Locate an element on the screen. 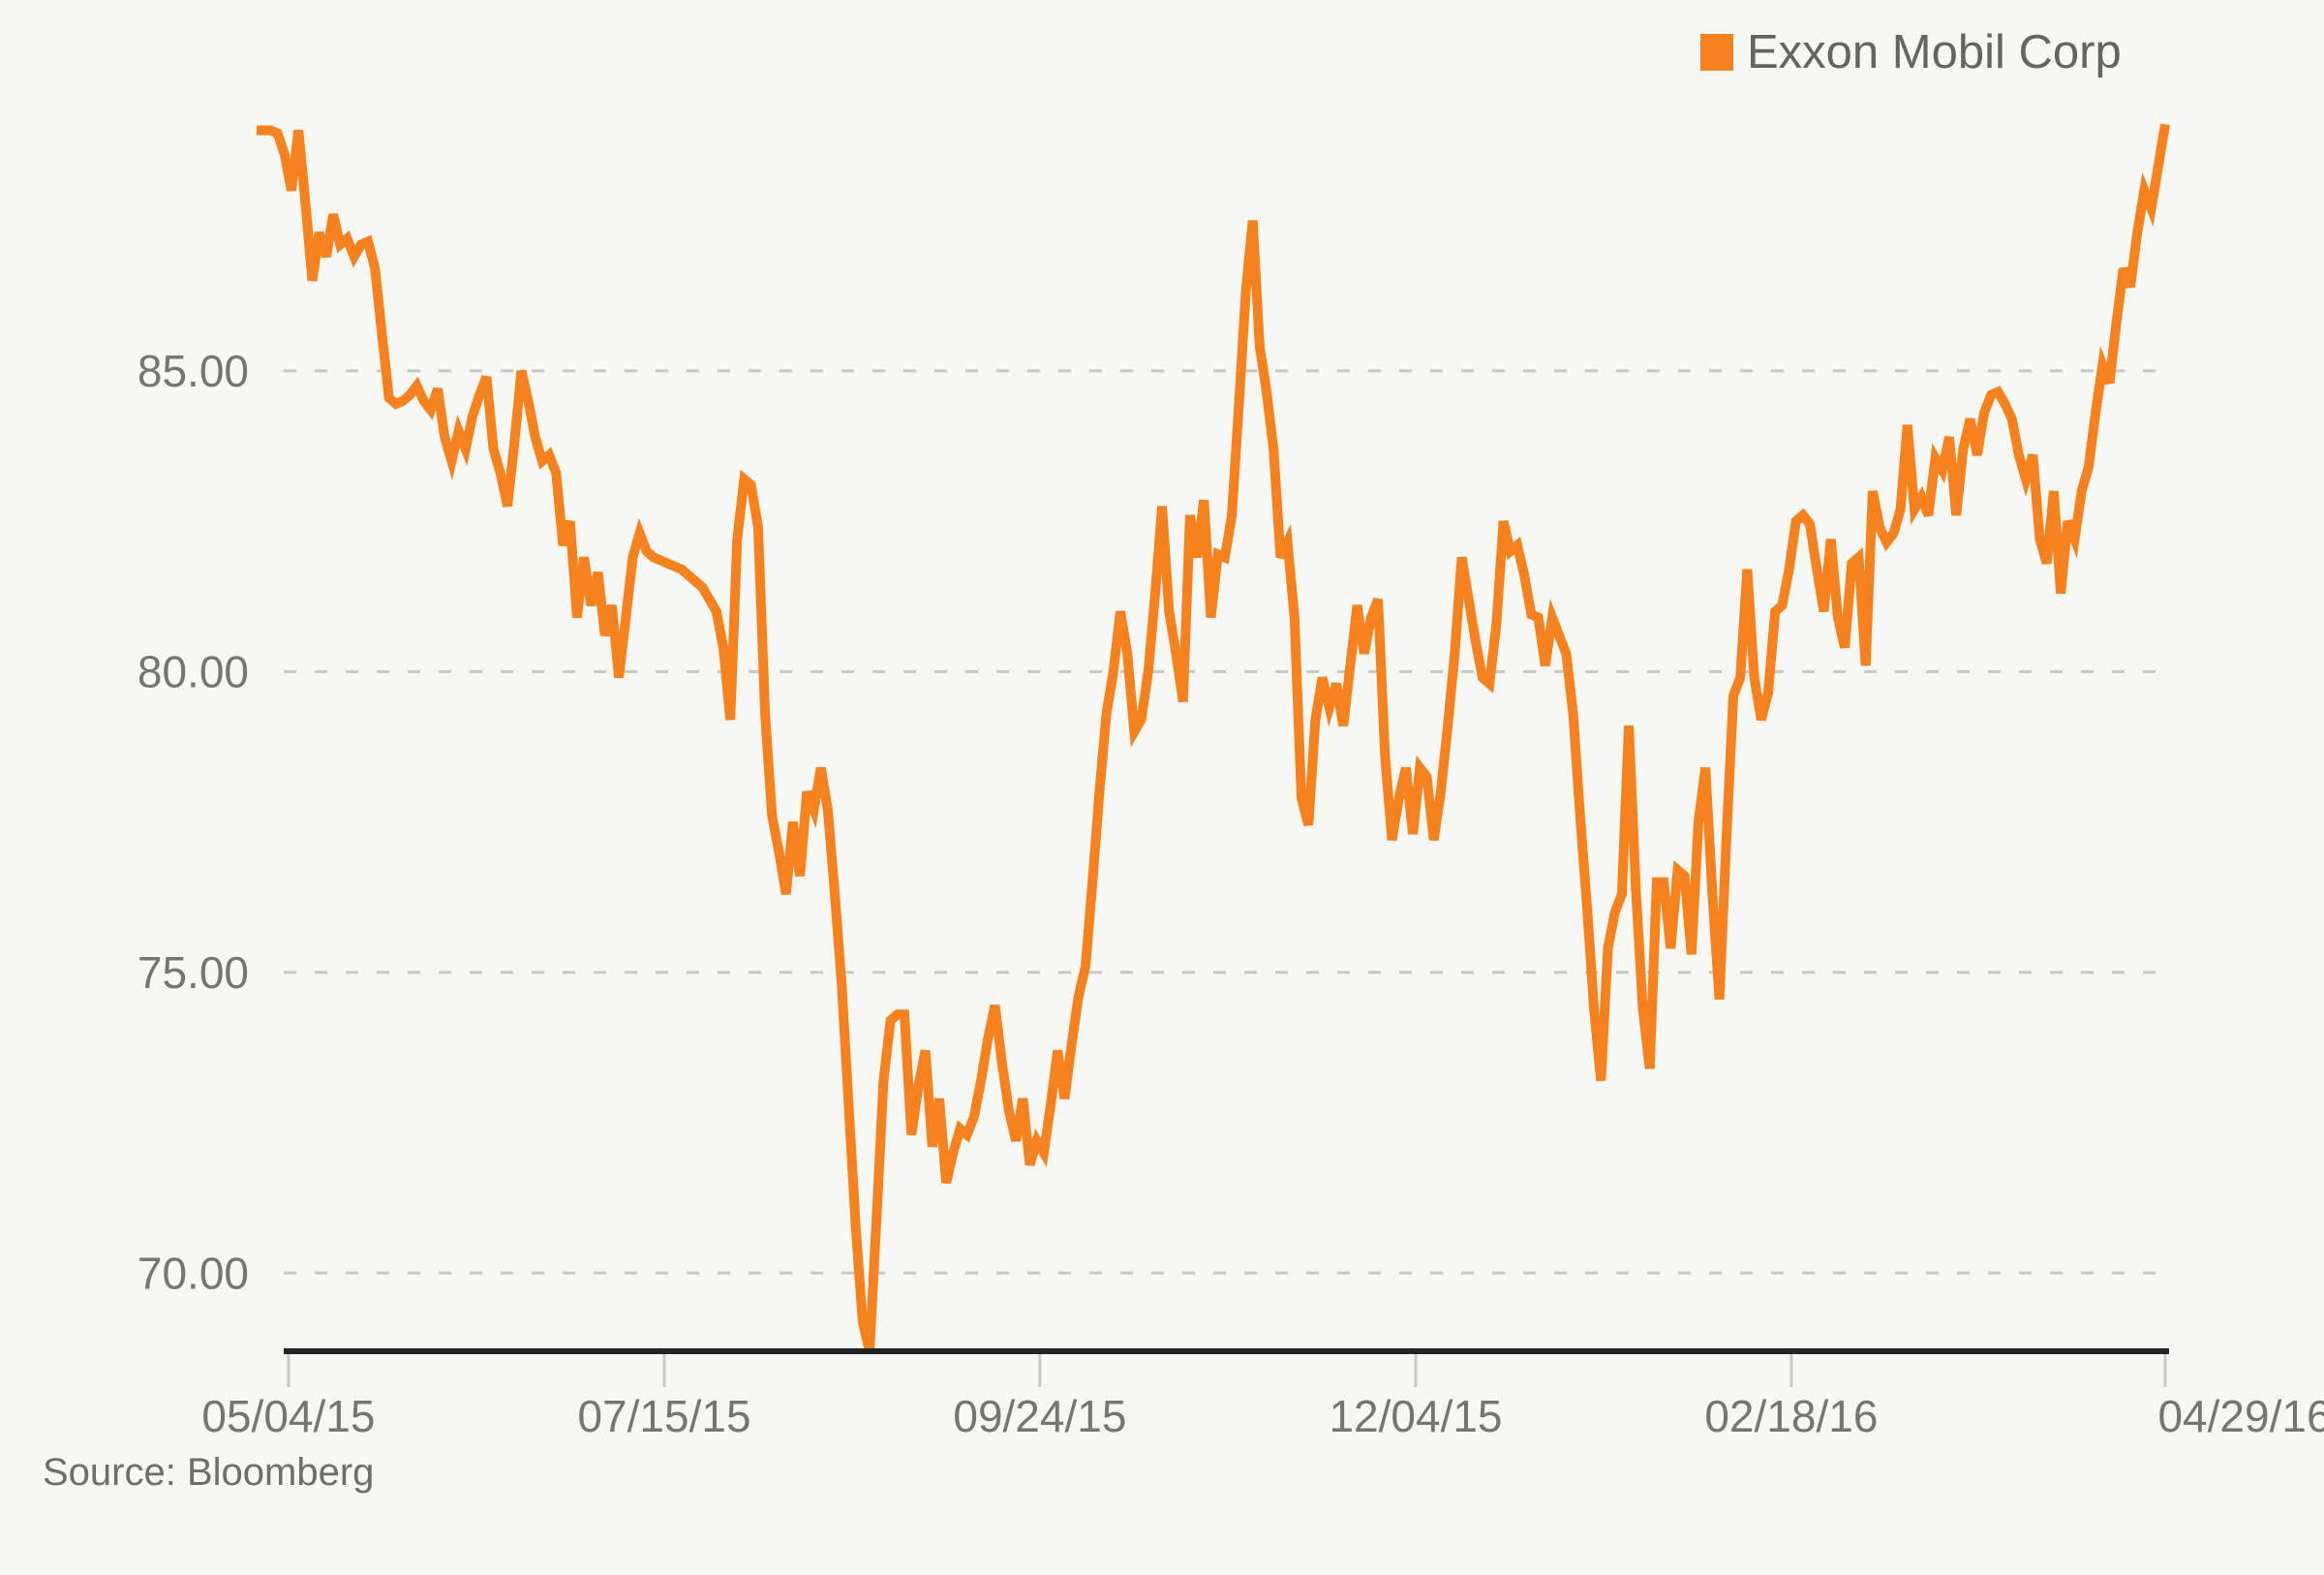 The image size is (2324, 1575). x-tick-label: 02/18/16 is located at coordinates (1791, 1416).